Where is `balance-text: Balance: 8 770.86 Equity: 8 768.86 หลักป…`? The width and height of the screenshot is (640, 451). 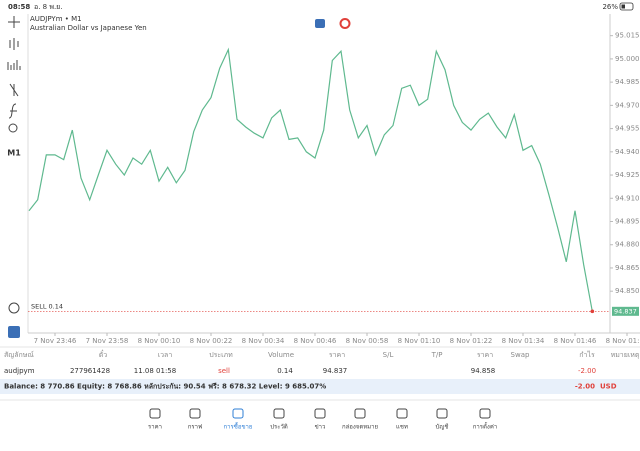 balance-text: Balance: 8 770.86 Equity: 8 768.86 หลักป… is located at coordinates (165, 387).